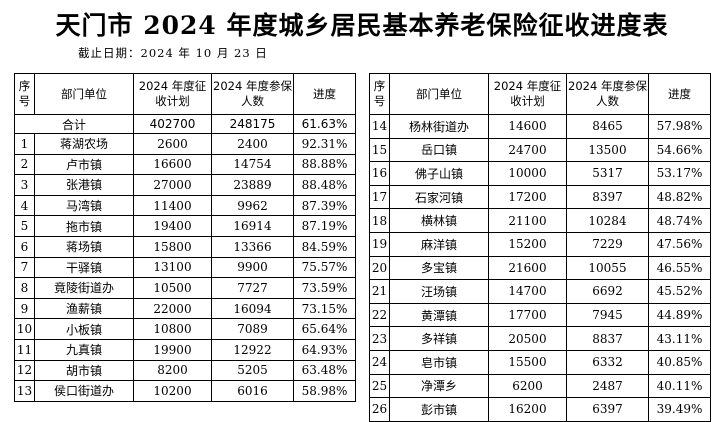 The height and width of the screenshot is (422, 724). Describe the element at coordinates (84, 144) in the screenshot. I see `row-unit: 蒋湖农场` at that location.